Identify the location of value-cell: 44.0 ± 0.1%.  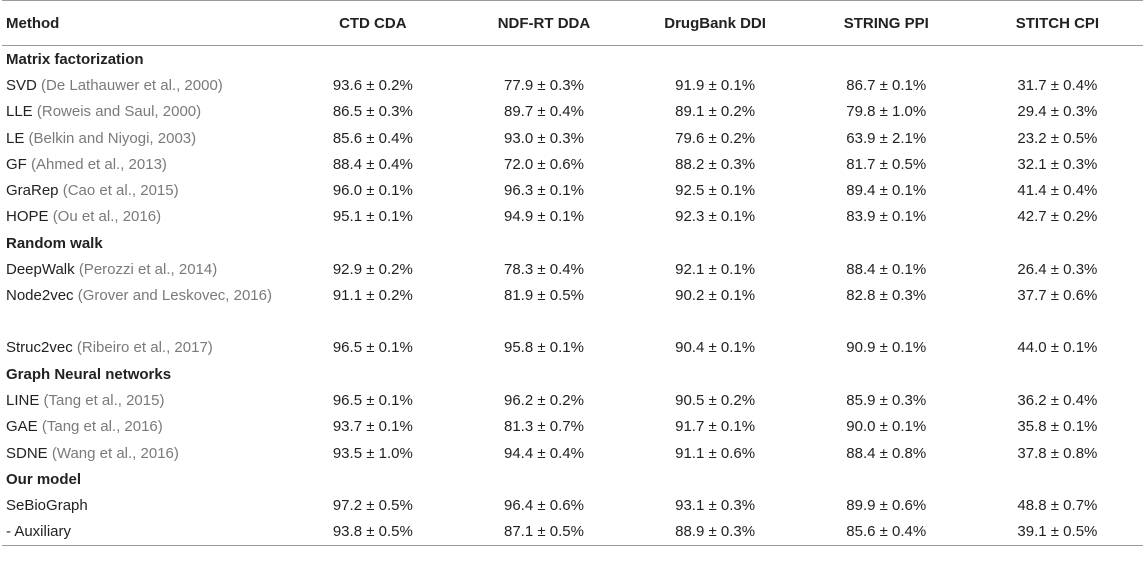
(1057, 348).